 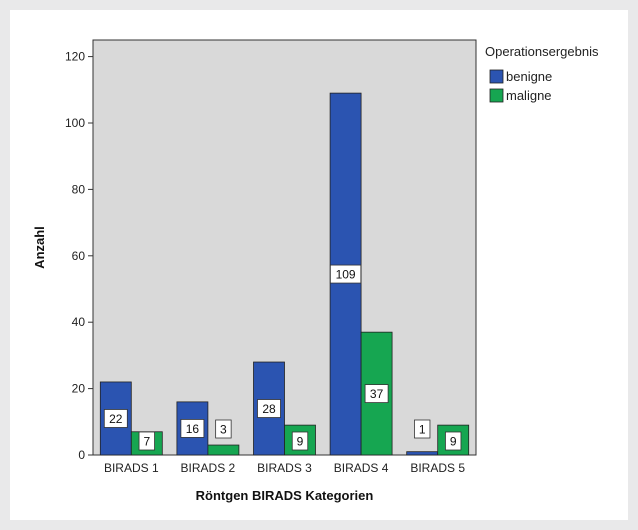 I want to click on legend-label-benigne: benigne, so click(x=529, y=76).